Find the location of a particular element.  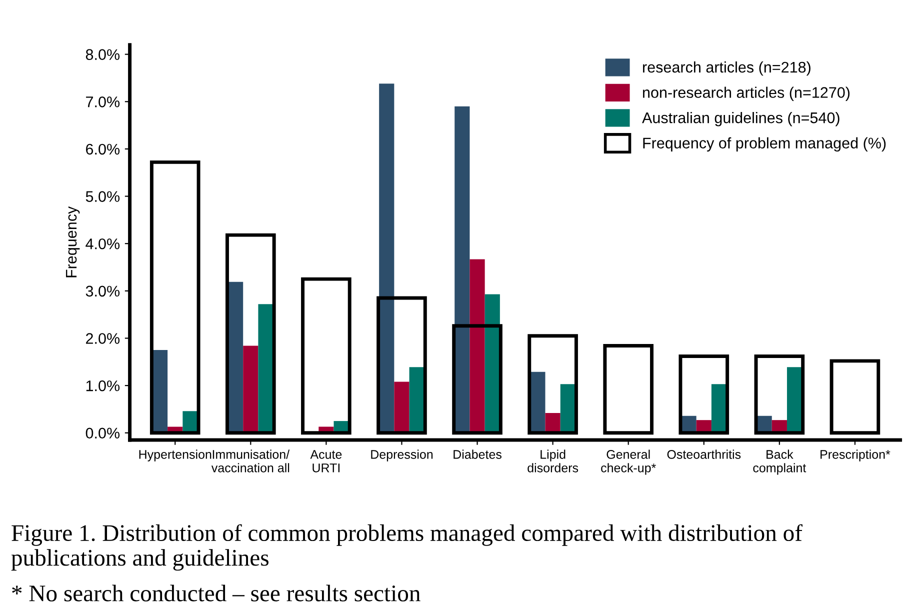

legend-label: research articles (n=218) is located at coordinates (726, 68).